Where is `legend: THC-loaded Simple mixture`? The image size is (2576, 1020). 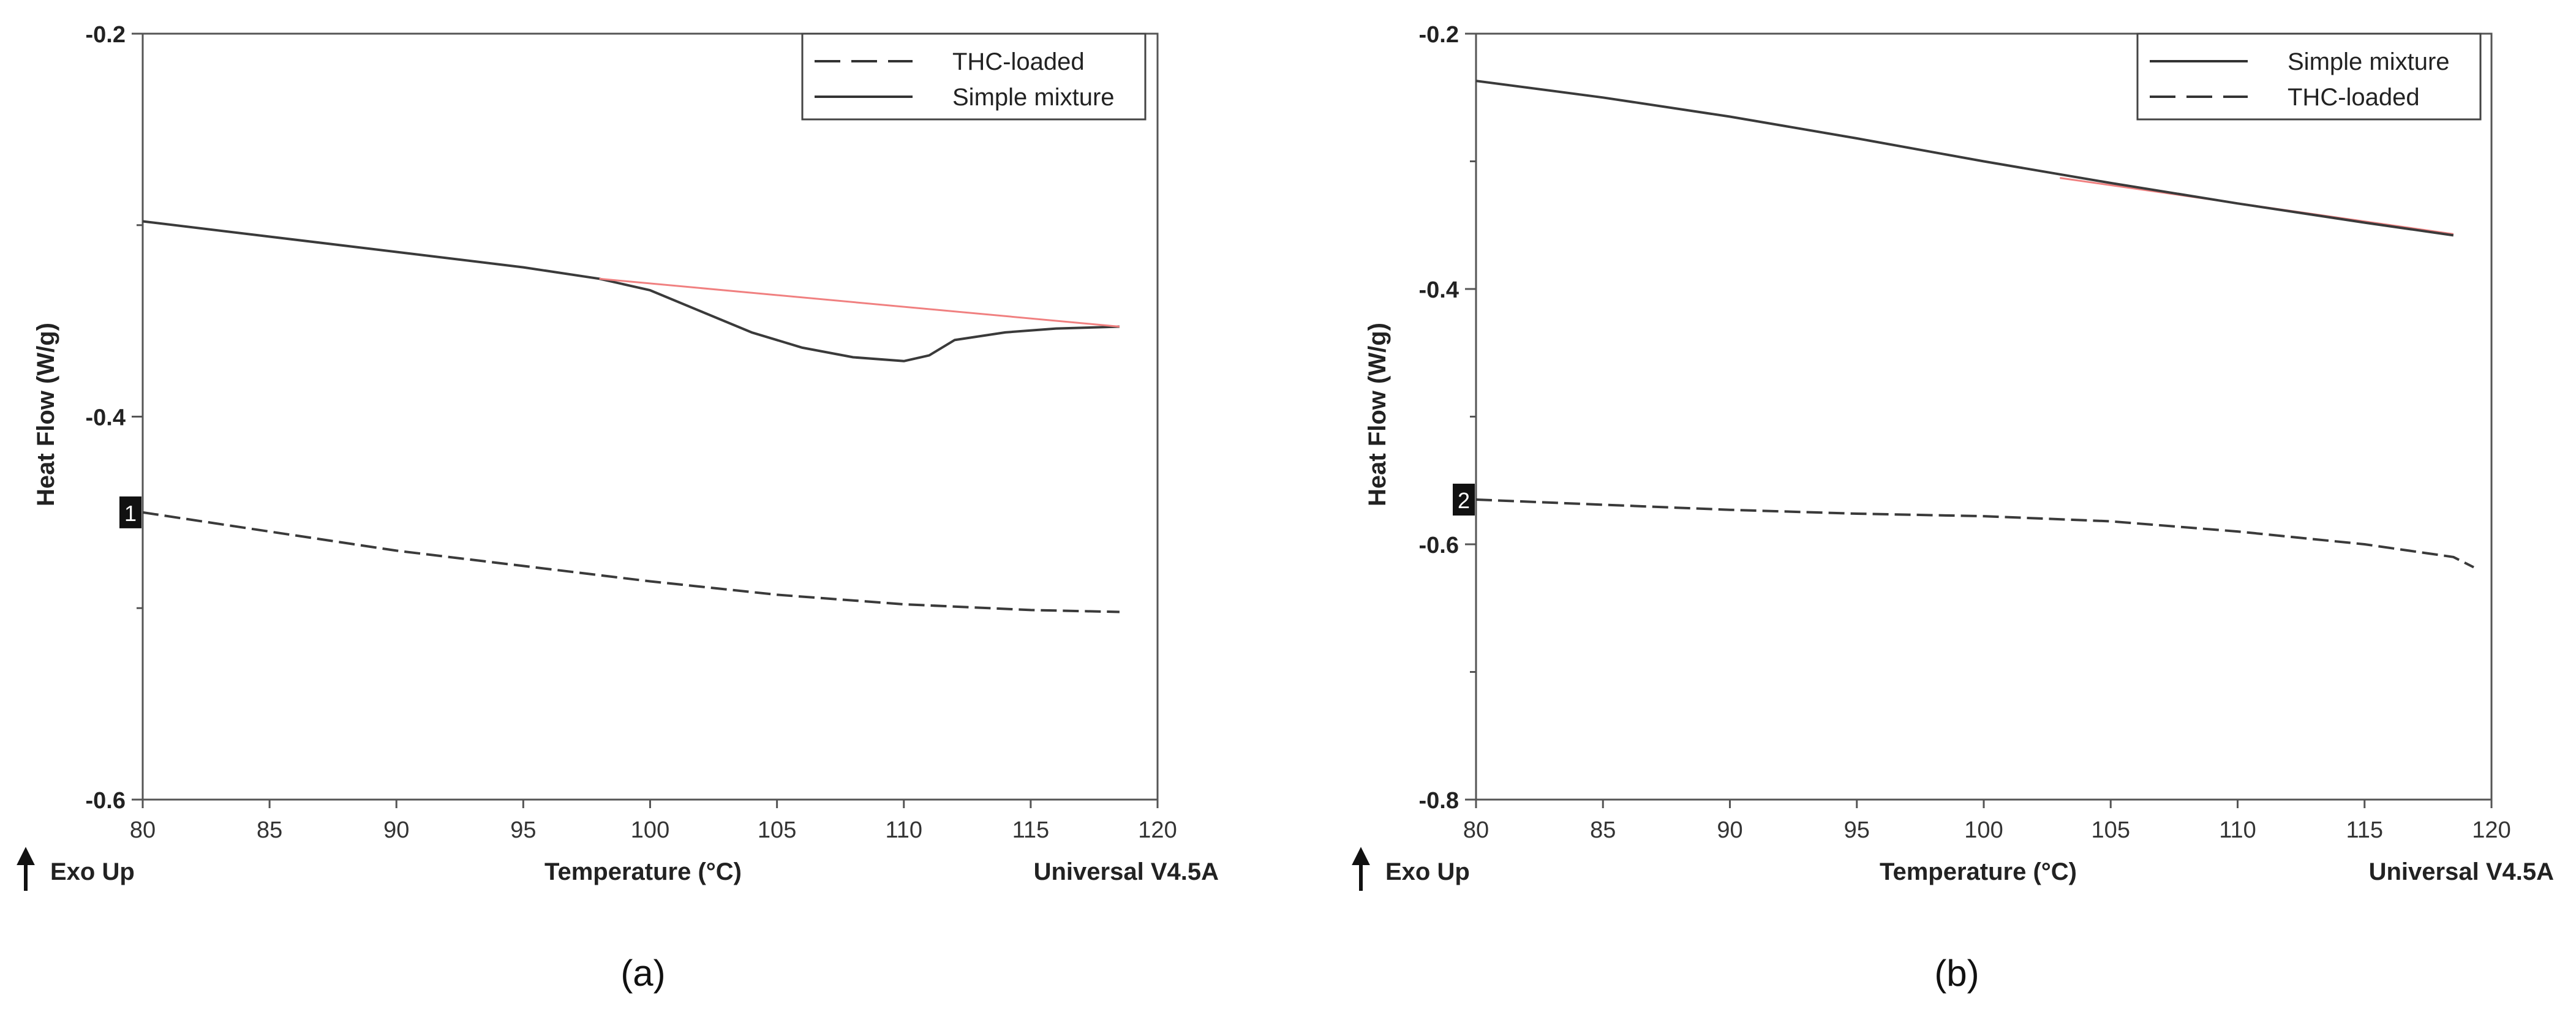
legend: THC-loaded Simple mixture is located at coordinates (974, 76).